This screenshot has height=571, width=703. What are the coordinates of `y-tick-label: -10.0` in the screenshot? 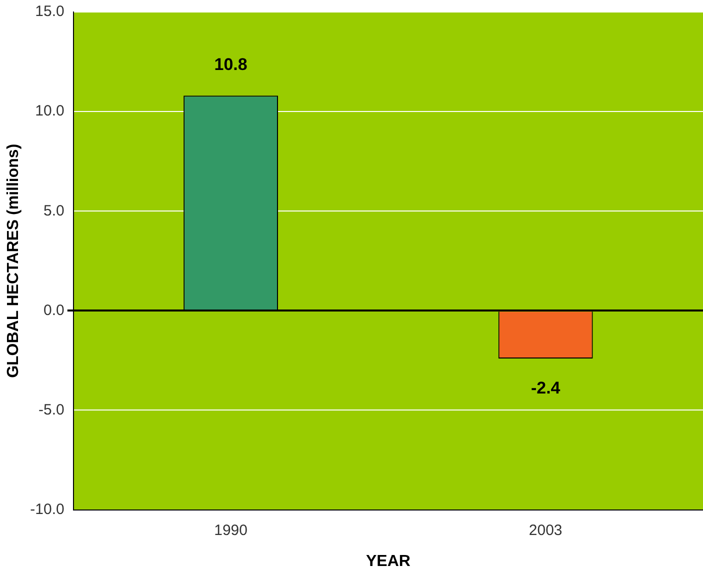 It's located at (47, 509).